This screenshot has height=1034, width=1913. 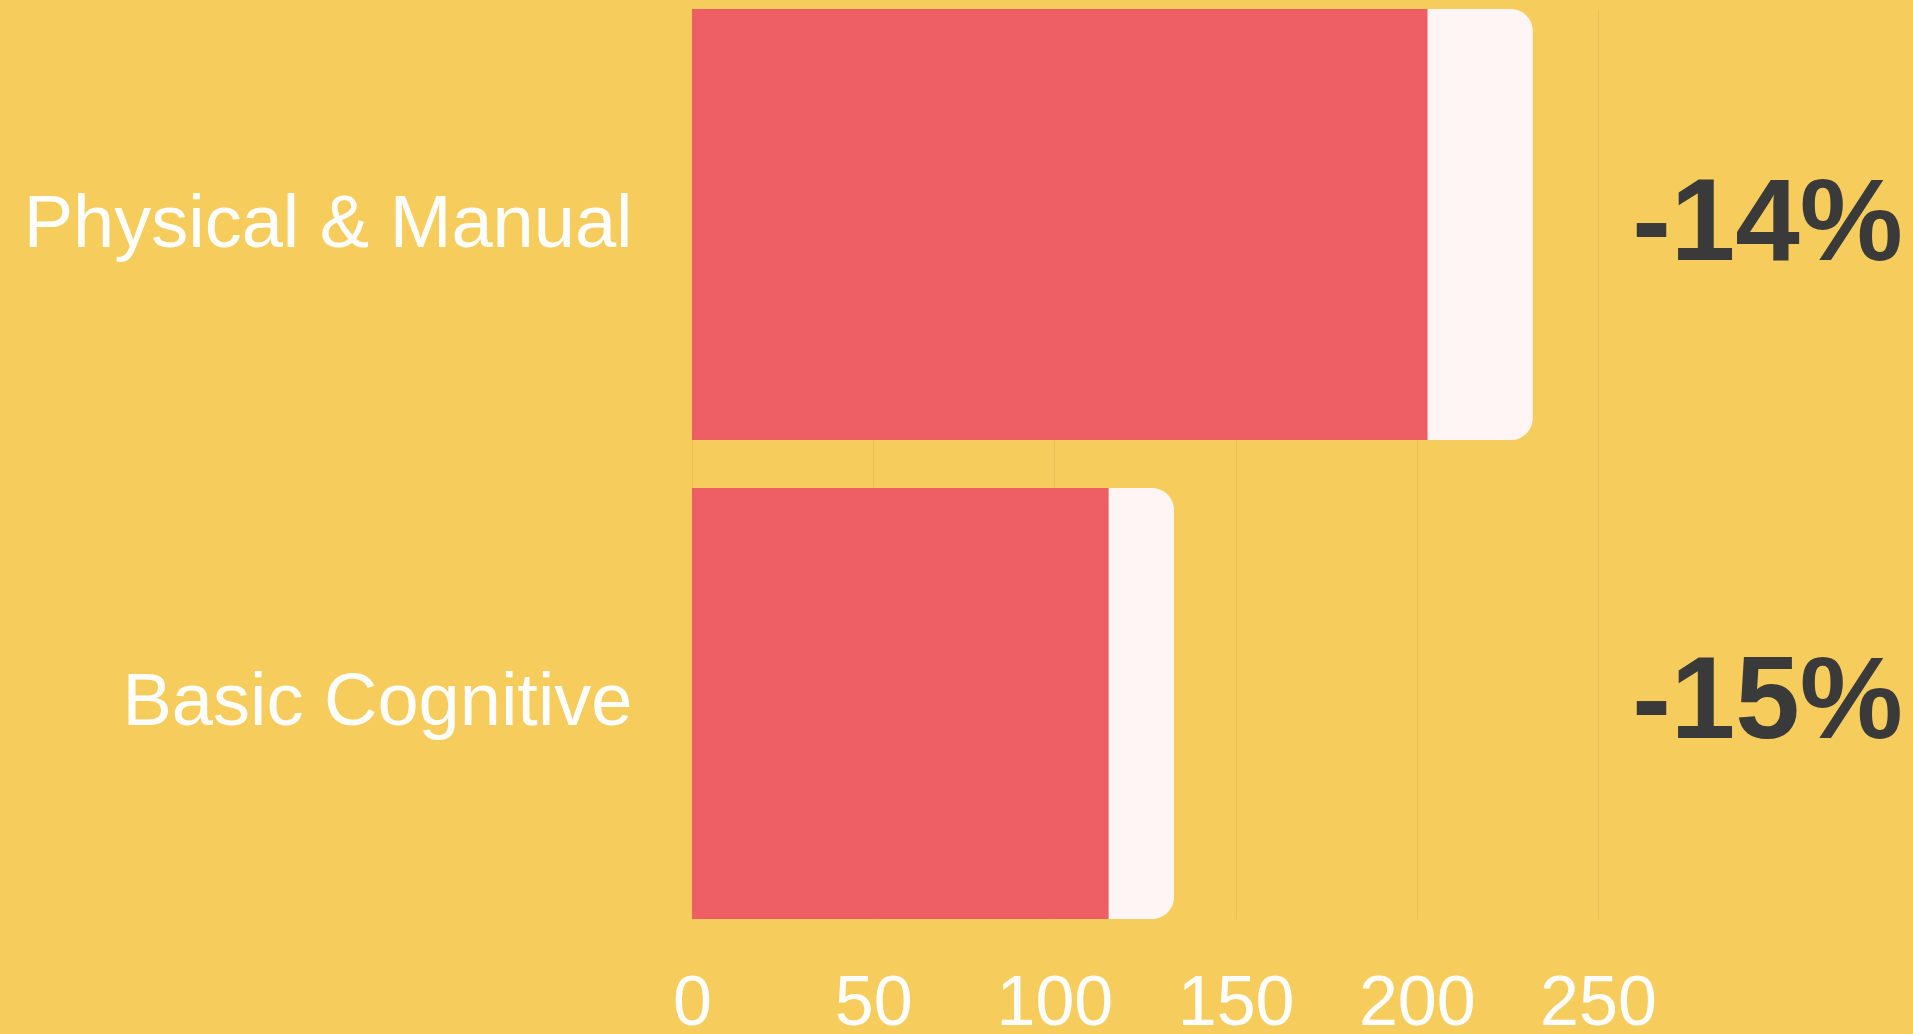 What do you see at coordinates (1055, 997) in the screenshot?
I see `x-tick-label: 100` at bounding box center [1055, 997].